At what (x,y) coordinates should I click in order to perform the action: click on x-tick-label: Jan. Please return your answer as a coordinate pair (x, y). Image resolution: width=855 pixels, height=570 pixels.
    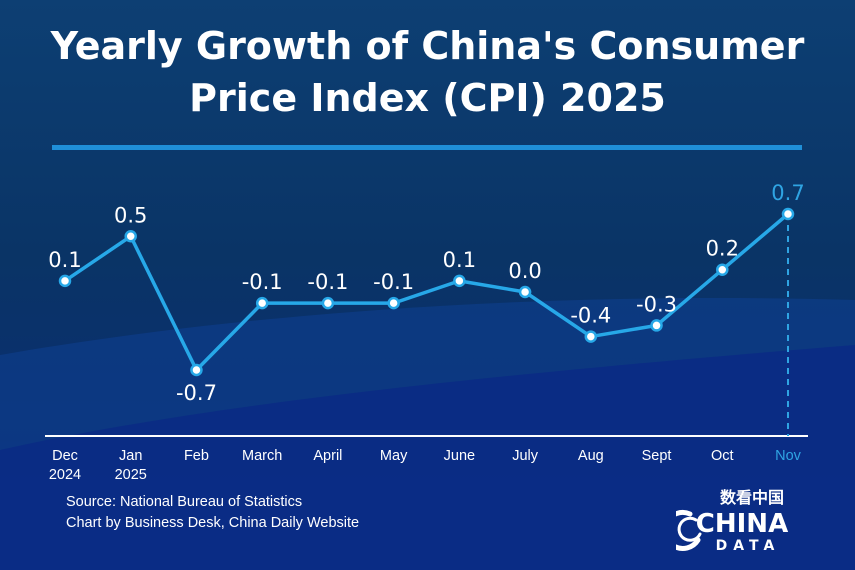
    Looking at the image, I should click on (130, 456).